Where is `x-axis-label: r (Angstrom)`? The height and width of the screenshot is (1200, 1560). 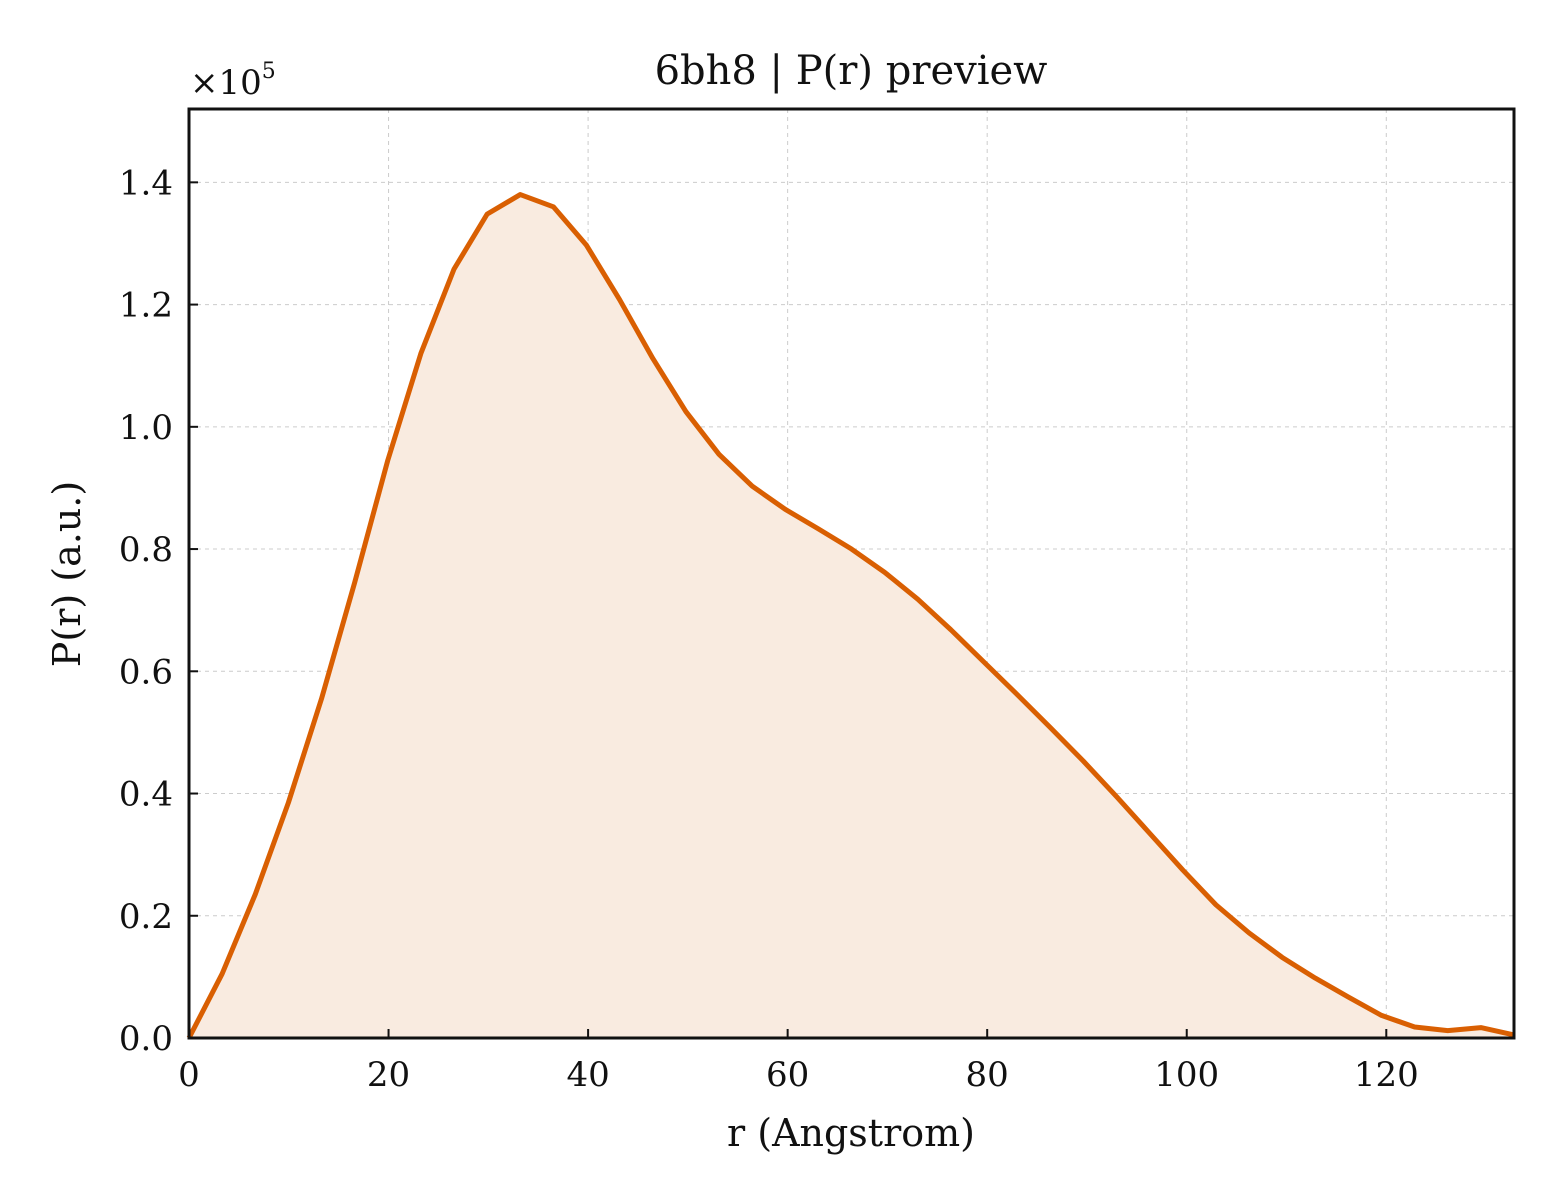 x-axis-label: r (Angstrom) is located at coordinates (851, 1133).